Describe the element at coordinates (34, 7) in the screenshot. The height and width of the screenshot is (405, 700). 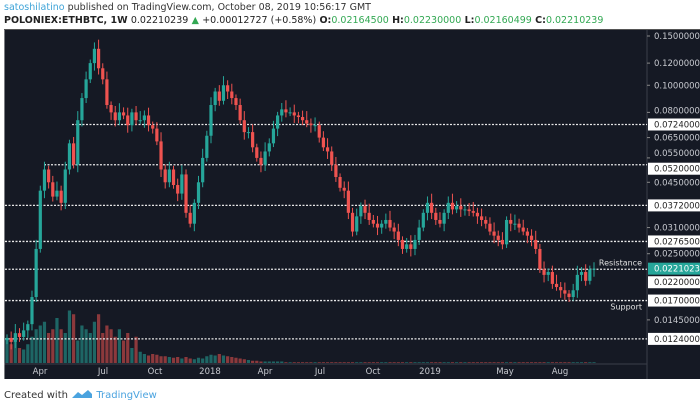
I see `author-link: satoshilatino` at that location.